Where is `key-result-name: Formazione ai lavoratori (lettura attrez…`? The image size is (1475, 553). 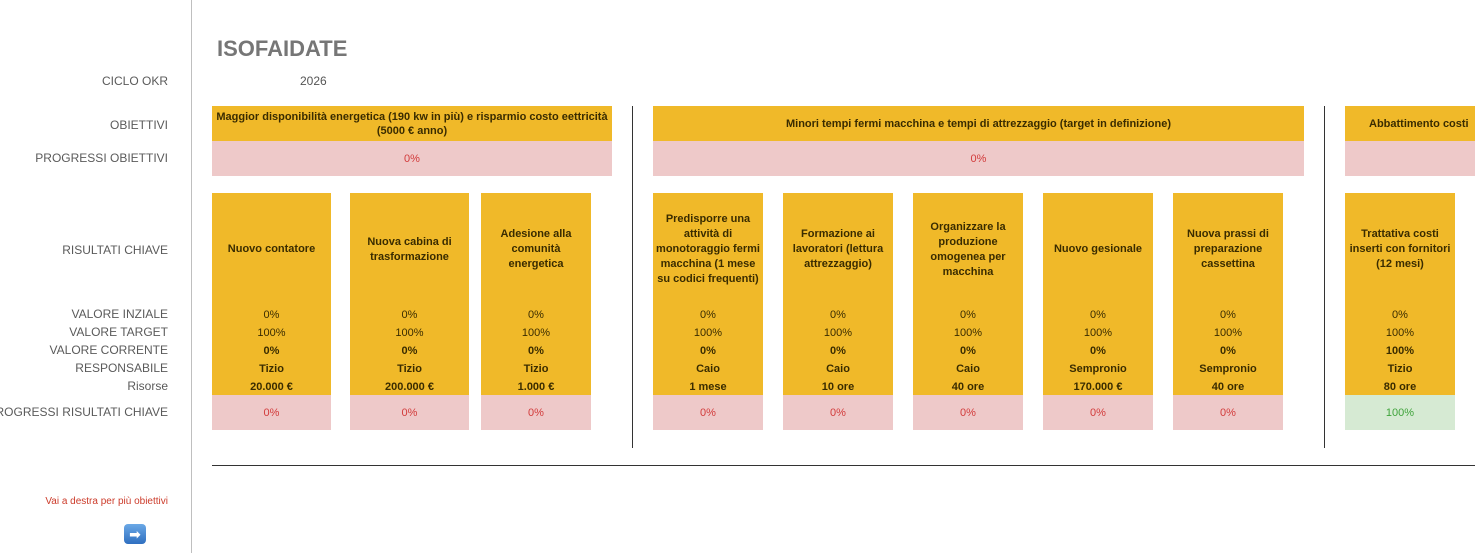
key-result-name: Formazione ai lavoratori (lettura attrez… is located at coordinates (838, 249).